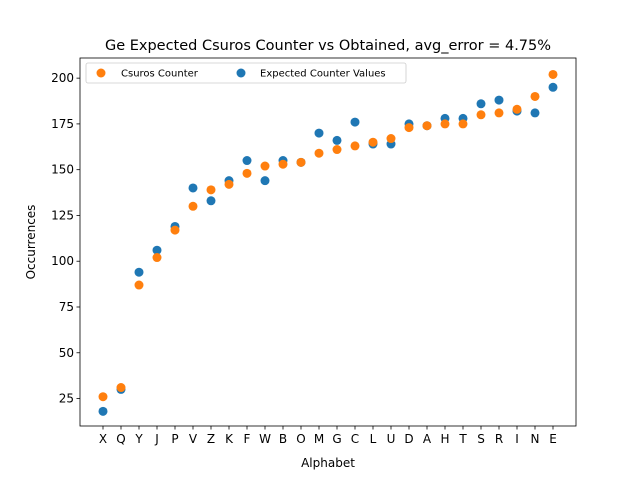 The height and width of the screenshot is (480, 640). What do you see at coordinates (427, 439) in the screenshot?
I see `x-tick-label: A` at bounding box center [427, 439].